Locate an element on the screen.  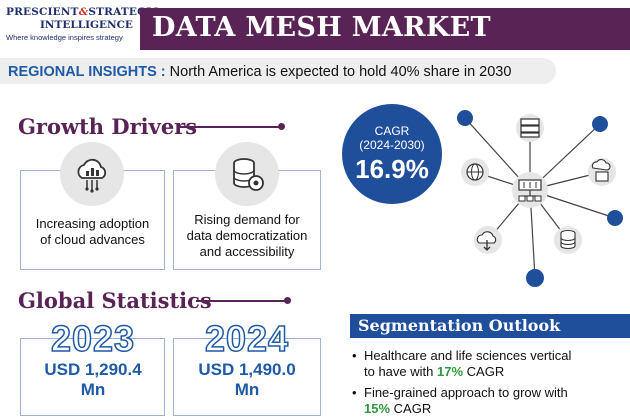
database-gear-icon is located at coordinates (247, 174).